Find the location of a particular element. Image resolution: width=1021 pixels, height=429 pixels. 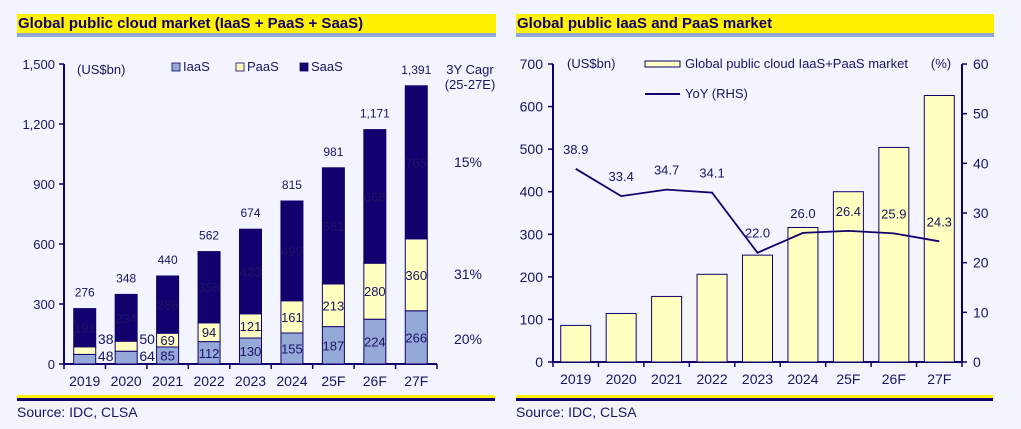

data-label-paas: 94 is located at coordinates (209, 332).